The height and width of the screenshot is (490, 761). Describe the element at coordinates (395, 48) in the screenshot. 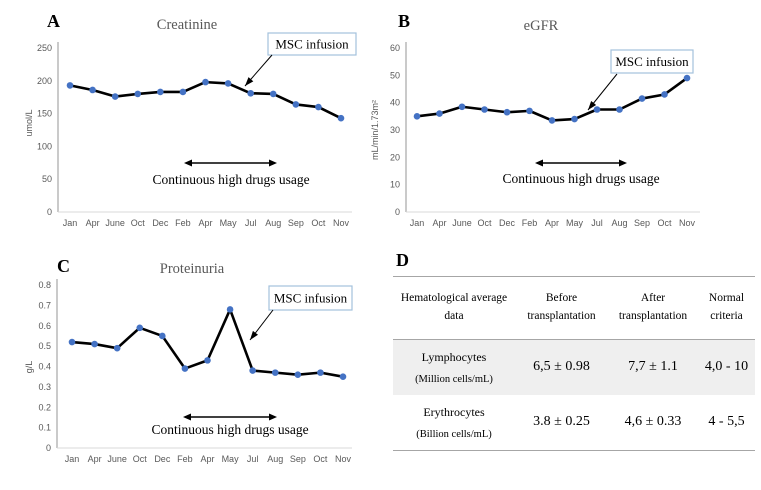

I see `y-tick-label: 60` at that location.